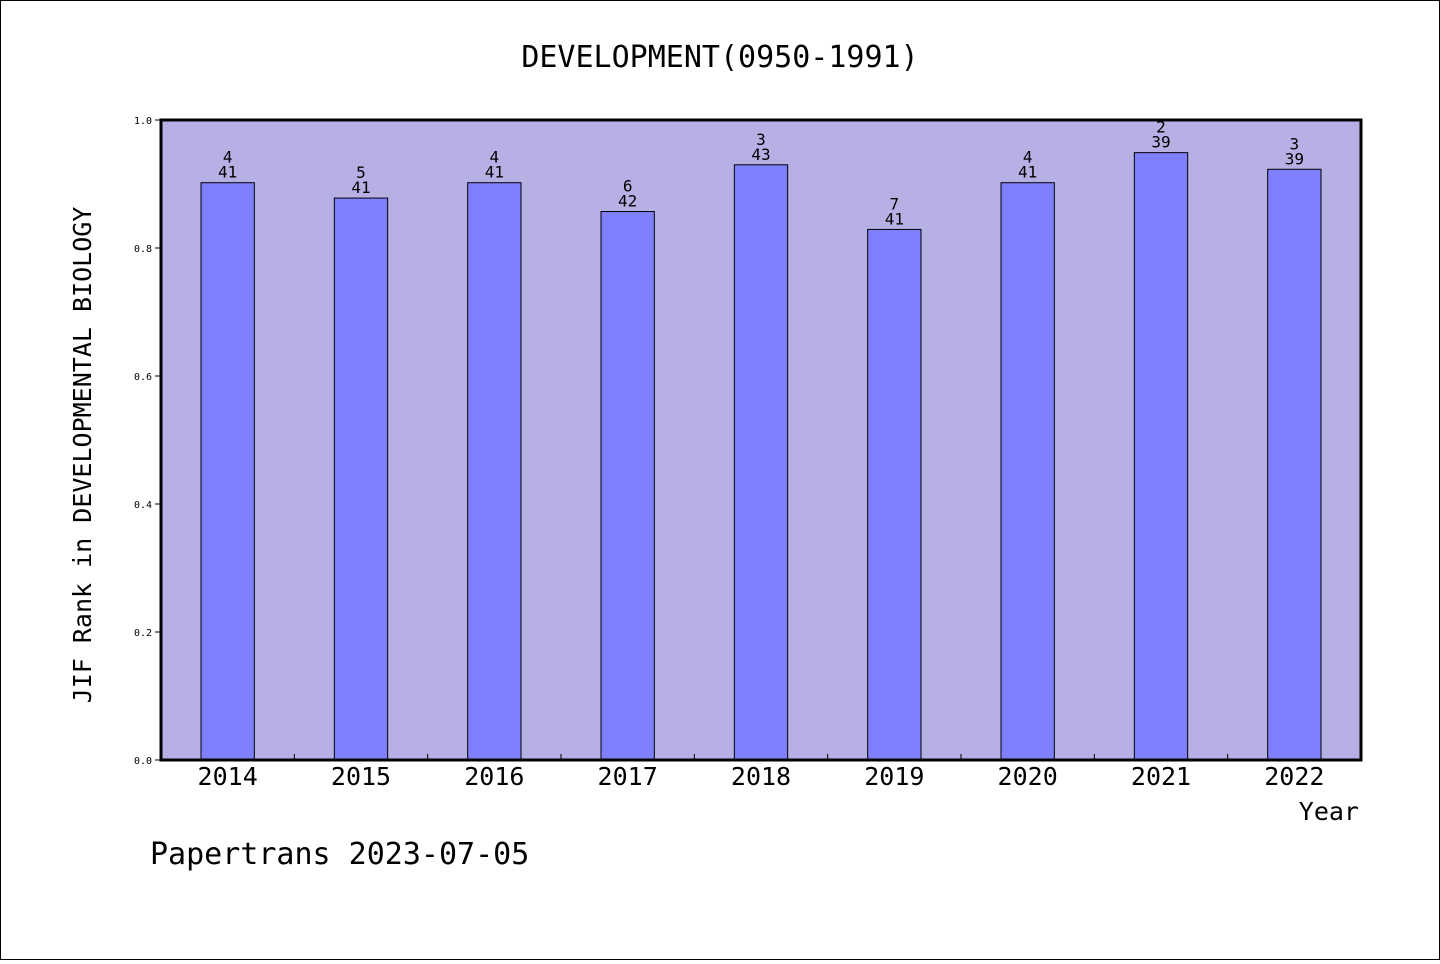 This screenshot has width=1440, height=964. I want to click on bar-2020, so click(1027, 471).